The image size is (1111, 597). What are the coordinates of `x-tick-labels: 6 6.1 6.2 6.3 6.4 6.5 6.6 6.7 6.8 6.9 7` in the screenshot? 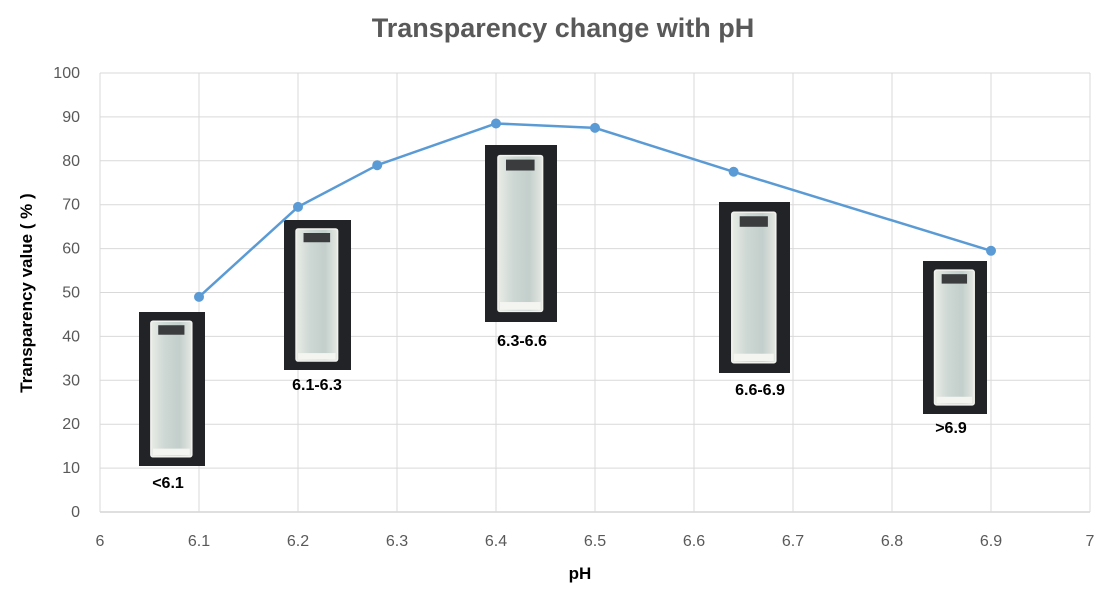 It's located at (595, 541).